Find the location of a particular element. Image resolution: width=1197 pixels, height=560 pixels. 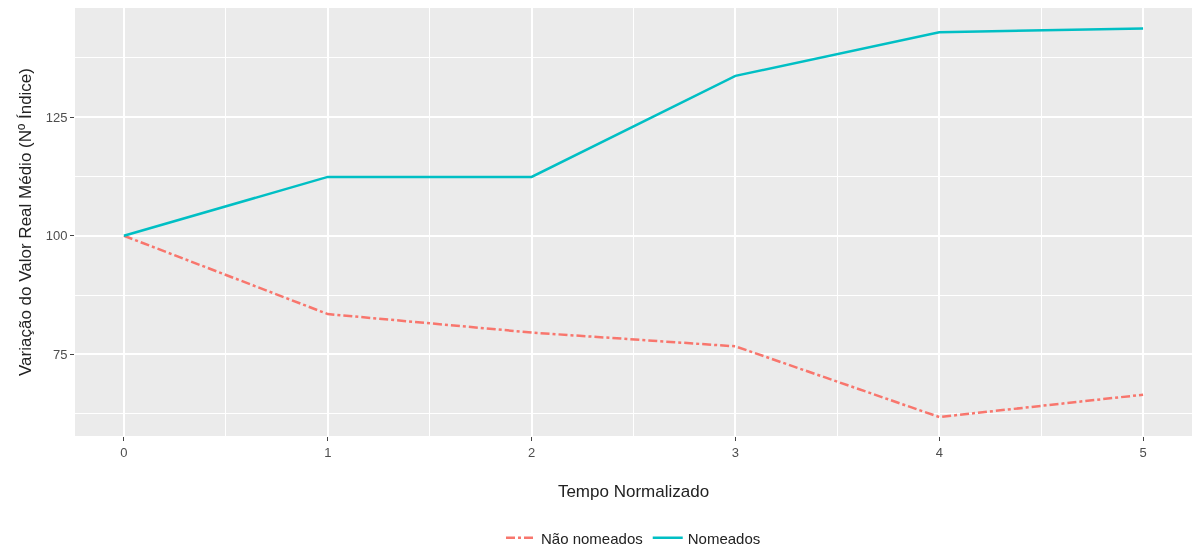

x-tick-label: 5 is located at coordinates (1143, 452).